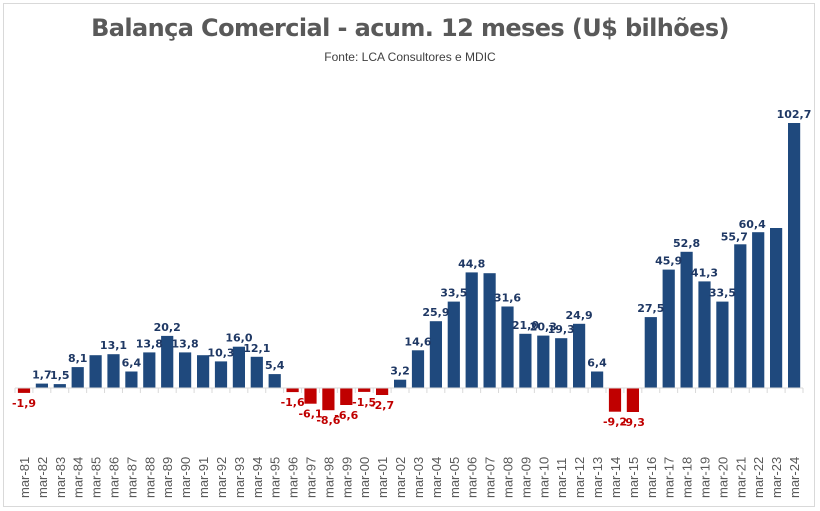  Describe the element at coordinates (436, 477) in the screenshot. I see `x-tick-label-mar-04: mar-04` at that location.